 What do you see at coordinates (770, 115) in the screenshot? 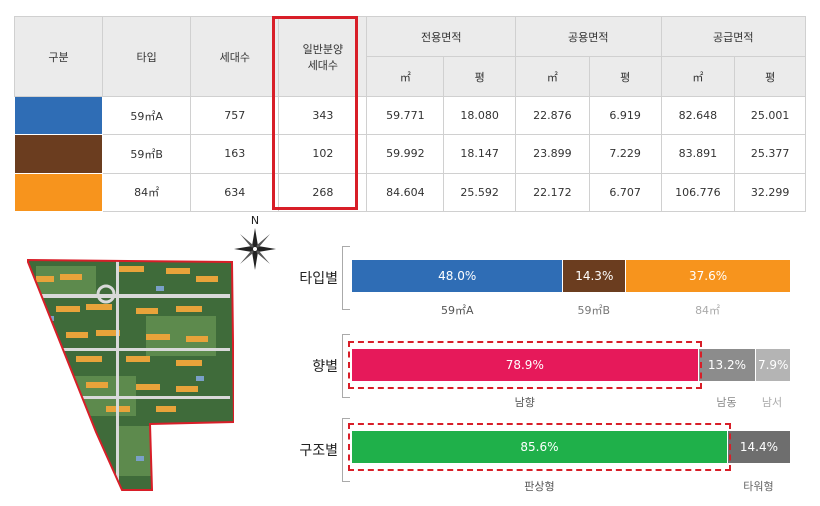
I see `cell-supply-pyeong: 25.001` at bounding box center [770, 115].